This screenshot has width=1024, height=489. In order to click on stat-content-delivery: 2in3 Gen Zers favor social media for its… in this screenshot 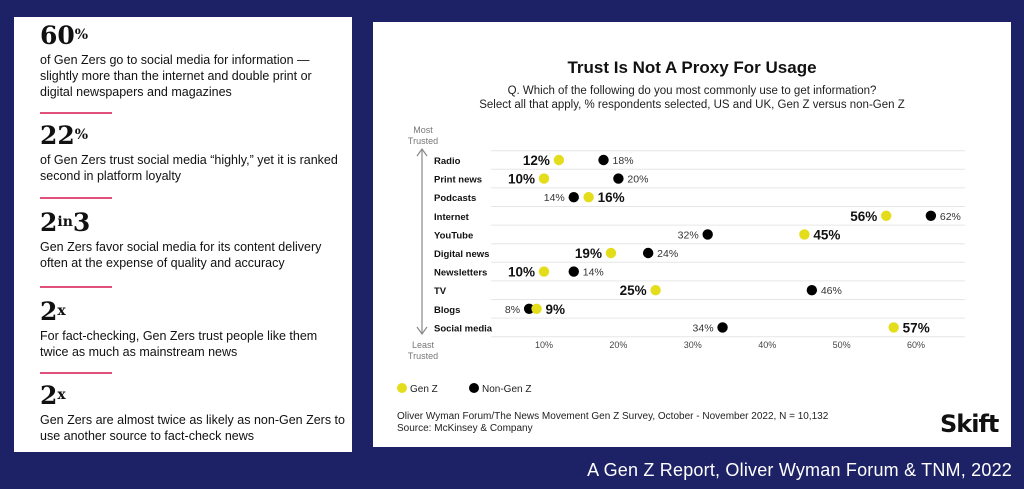, I will do `click(192, 240)`.